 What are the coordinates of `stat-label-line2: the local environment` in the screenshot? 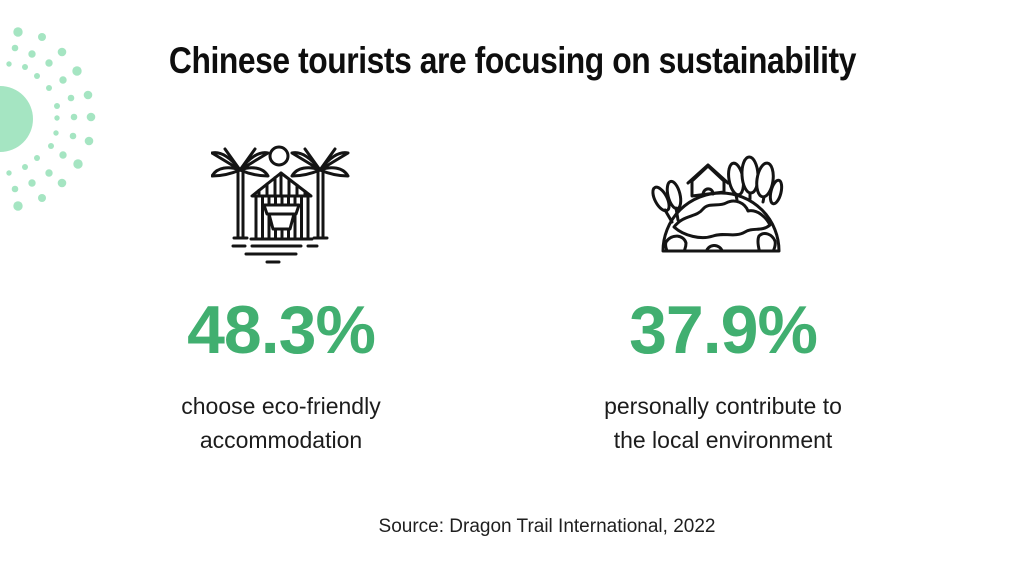 It's located at (723, 440).